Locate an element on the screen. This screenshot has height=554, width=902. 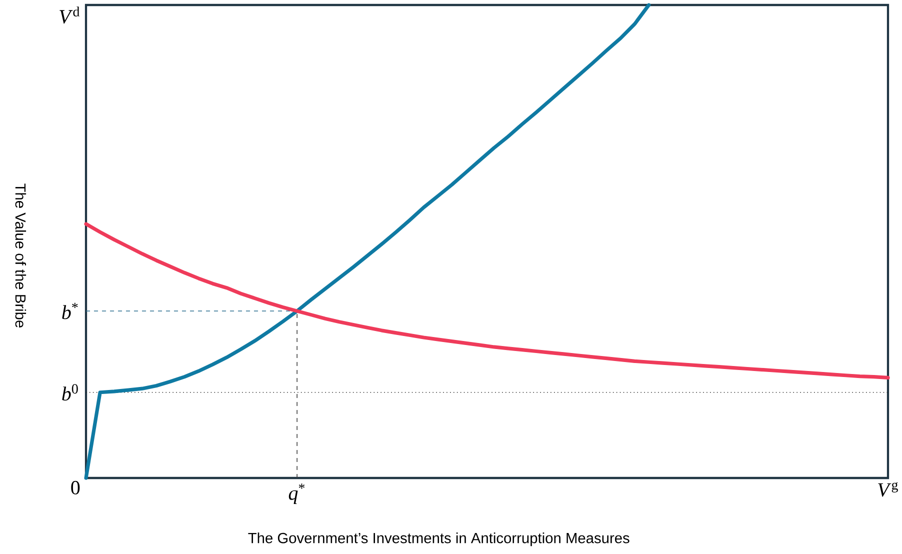
ref-line-label: b$^{0}$ is located at coordinates (70, 392).